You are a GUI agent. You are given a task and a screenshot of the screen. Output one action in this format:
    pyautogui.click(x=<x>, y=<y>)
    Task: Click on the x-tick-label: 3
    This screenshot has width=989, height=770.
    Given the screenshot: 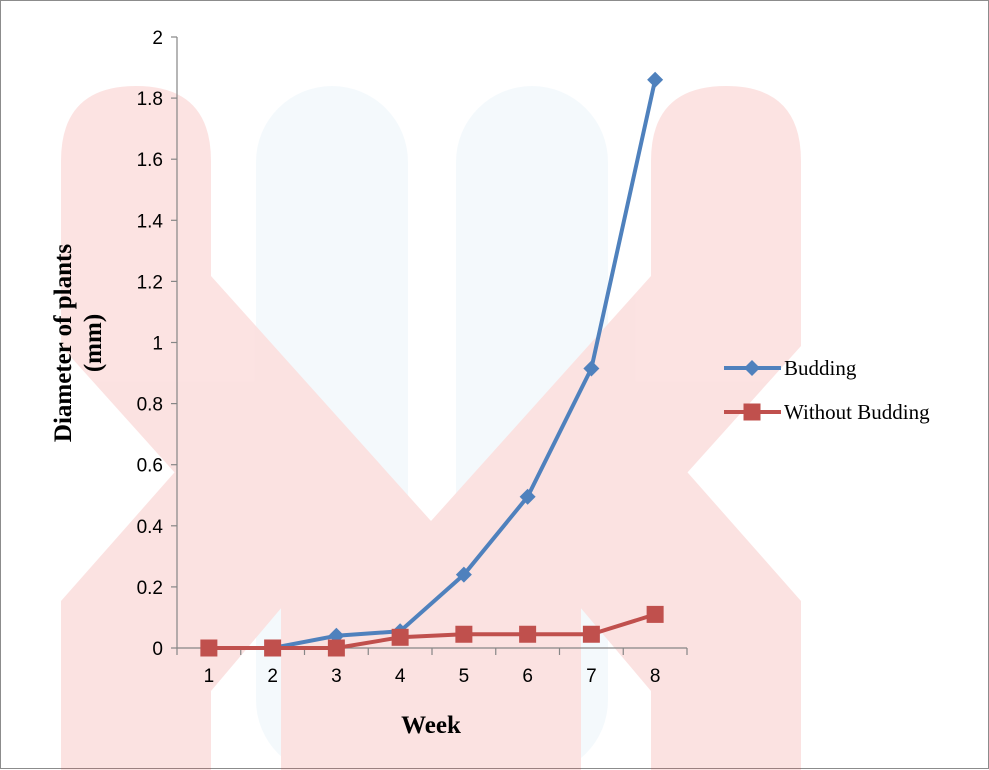 What is the action you would take?
    pyautogui.click(x=336, y=676)
    